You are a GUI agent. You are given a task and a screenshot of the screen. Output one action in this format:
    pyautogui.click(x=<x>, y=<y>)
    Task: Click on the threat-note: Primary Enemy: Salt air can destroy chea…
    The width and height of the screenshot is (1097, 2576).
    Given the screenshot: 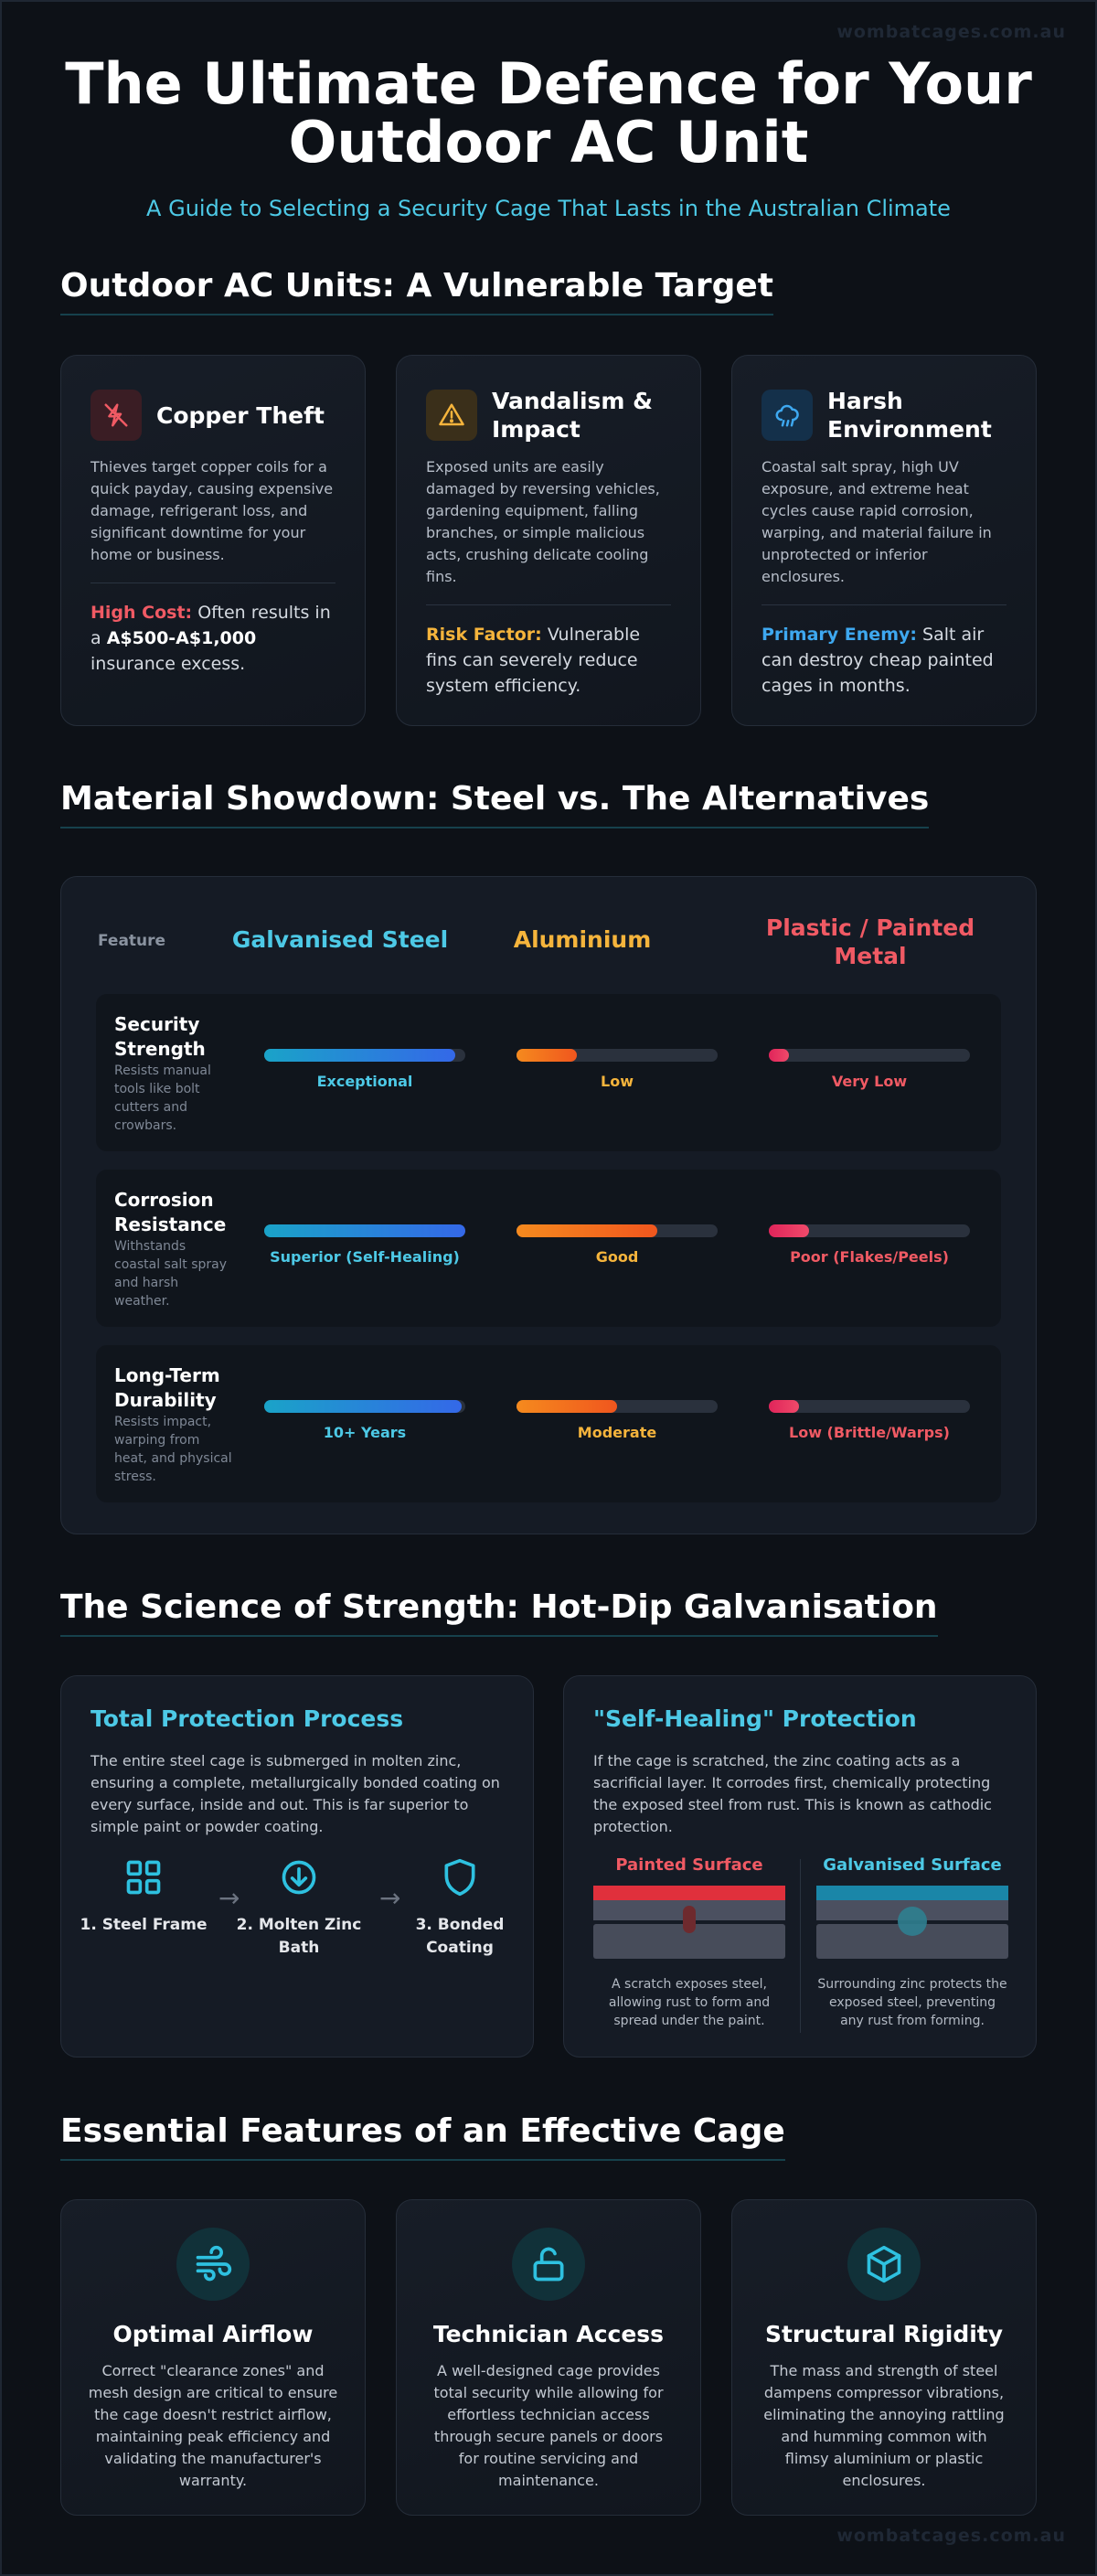 What is the action you would take?
    pyautogui.click(x=884, y=660)
    